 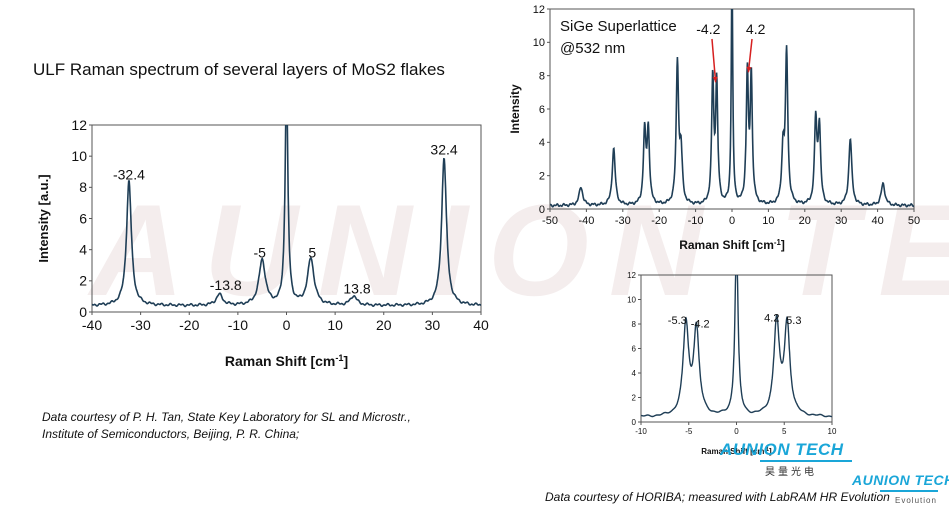 What do you see at coordinates (481, 325) in the screenshot?
I see `mos2-xtick-label: 40` at bounding box center [481, 325].